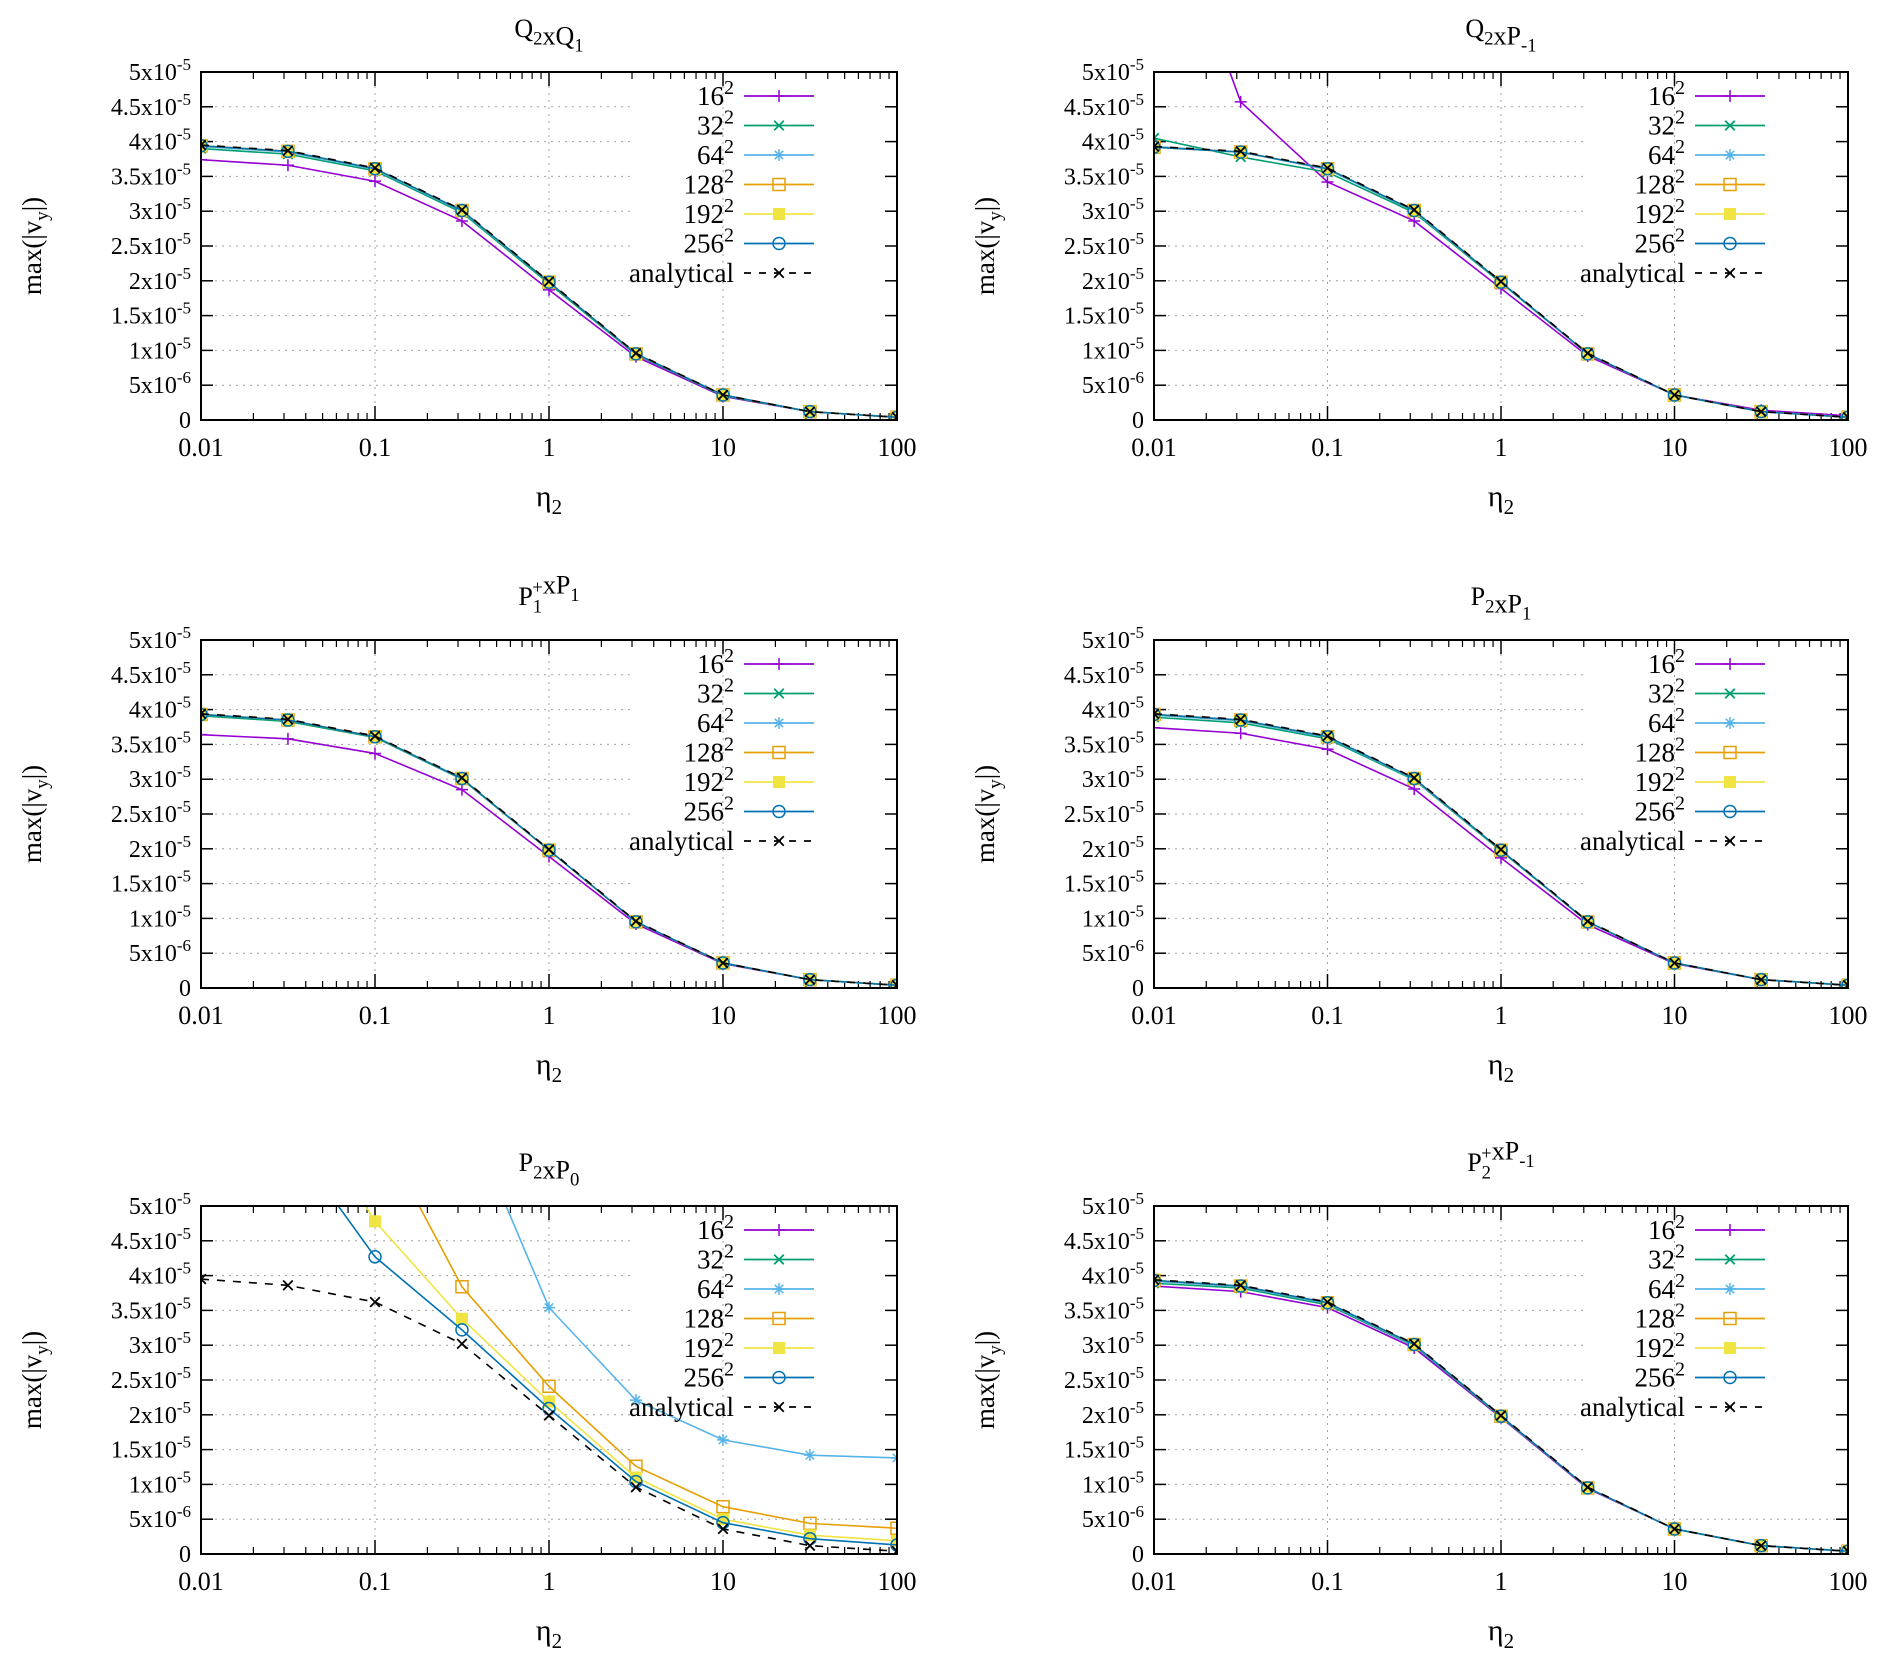 The image size is (1892, 1667). Describe the element at coordinates (715, 1228) in the screenshot. I see `legend-label: 162` at that location.